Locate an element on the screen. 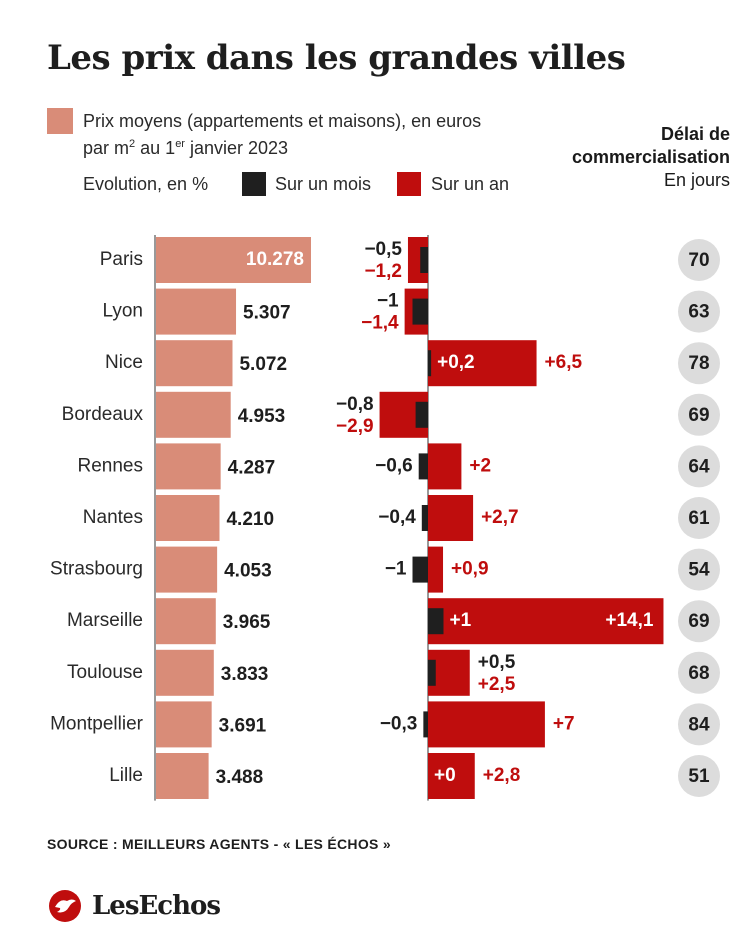 Image resolution: width=750 pixels, height=938 pixels. month-value-label: −0,6 is located at coordinates (394, 465).